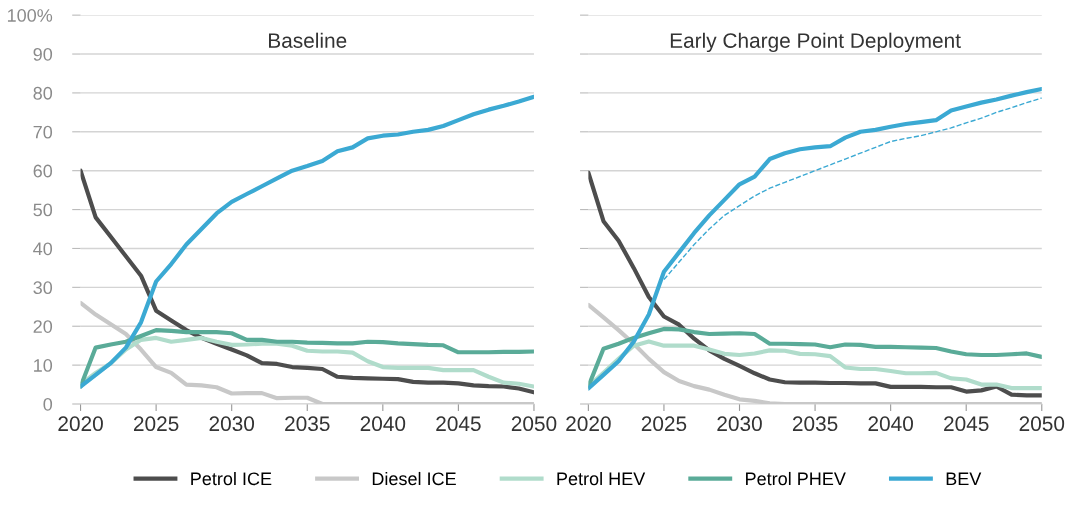  Describe the element at coordinates (43, 326) in the screenshot. I see `y-tick-label: 20` at that location.